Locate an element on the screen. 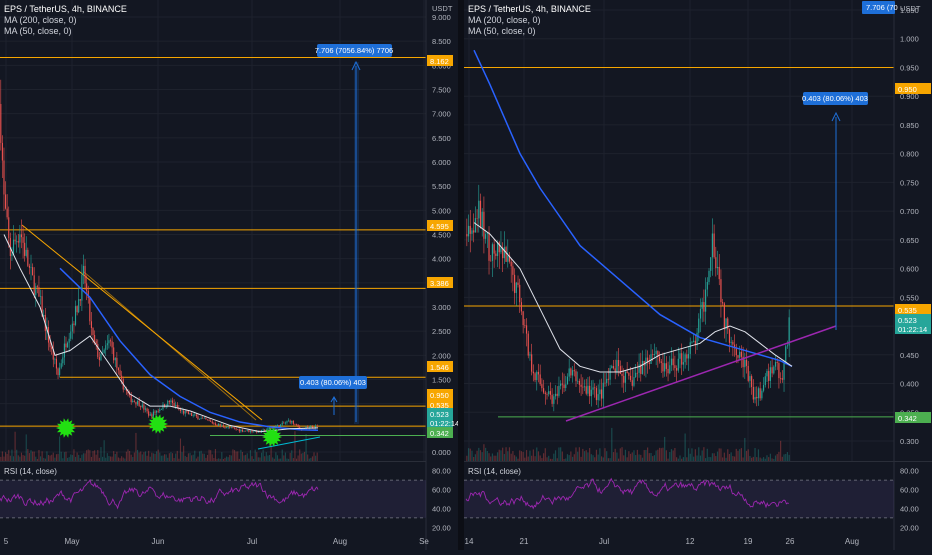  price-tag-text: 0.523 is located at coordinates (439, 414).